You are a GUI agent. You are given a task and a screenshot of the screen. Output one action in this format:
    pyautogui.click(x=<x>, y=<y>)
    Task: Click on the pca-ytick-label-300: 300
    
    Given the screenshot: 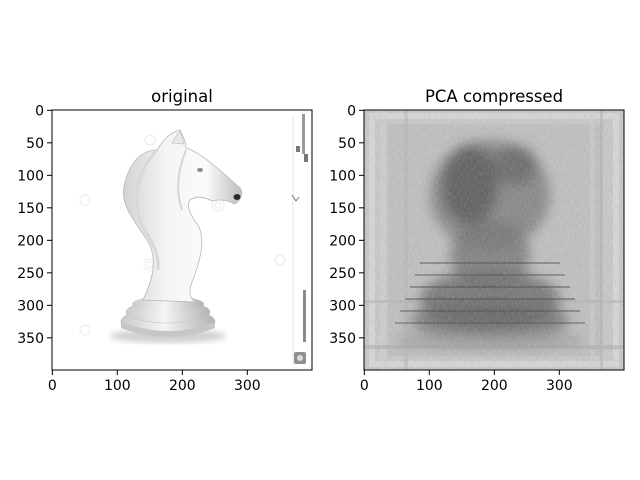 What is the action you would take?
    pyautogui.click(x=342, y=306)
    